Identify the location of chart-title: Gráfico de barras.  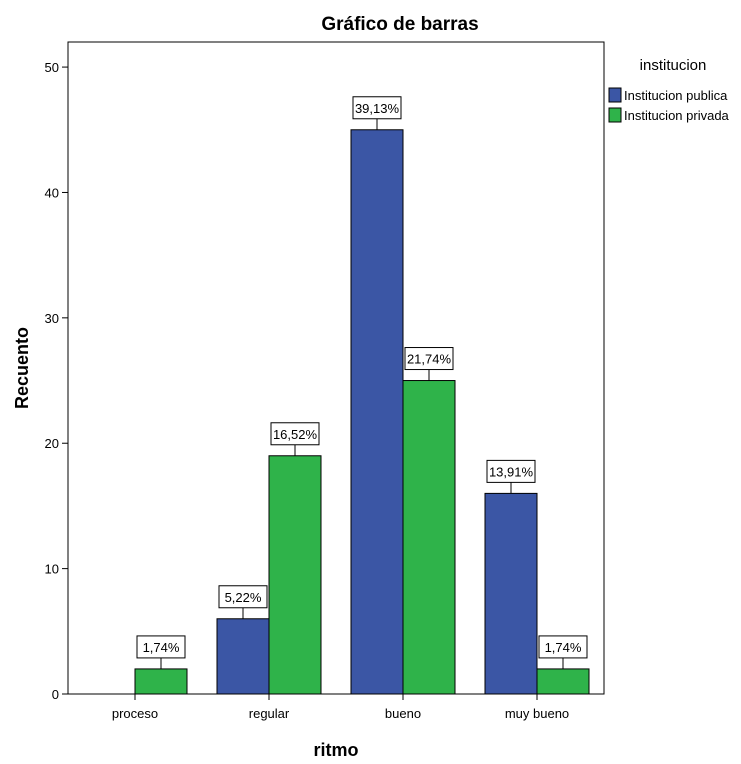
(399, 24).